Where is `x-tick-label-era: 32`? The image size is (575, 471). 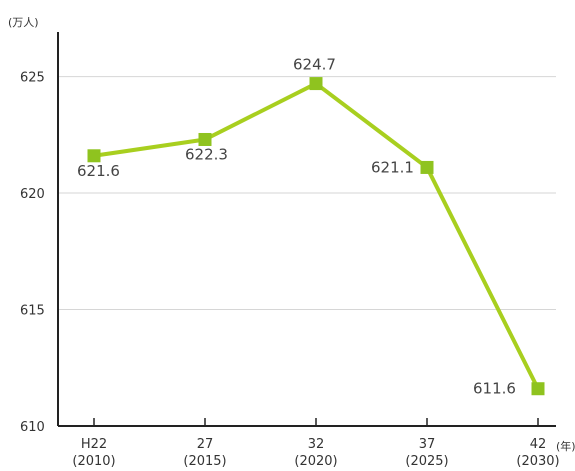
x-tick-label-era: 32 is located at coordinates (316, 444).